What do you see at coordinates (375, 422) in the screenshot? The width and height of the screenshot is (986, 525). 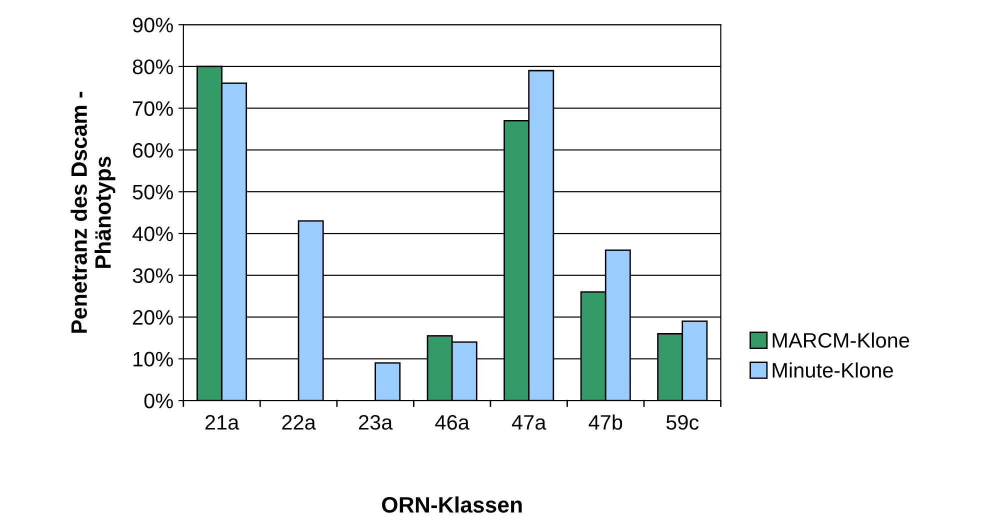 I see `x-tick-label: 23a` at bounding box center [375, 422].